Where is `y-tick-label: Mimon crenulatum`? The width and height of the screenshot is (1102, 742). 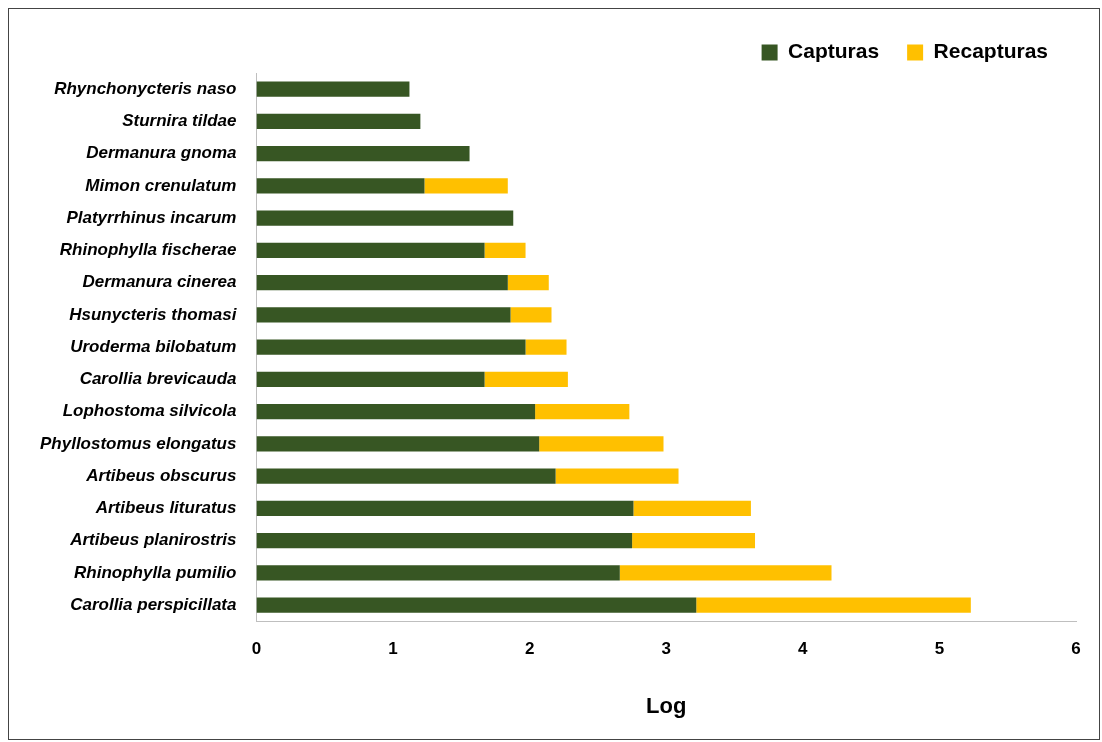 y-tick-label: Mimon crenulatum is located at coordinates (161, 185).